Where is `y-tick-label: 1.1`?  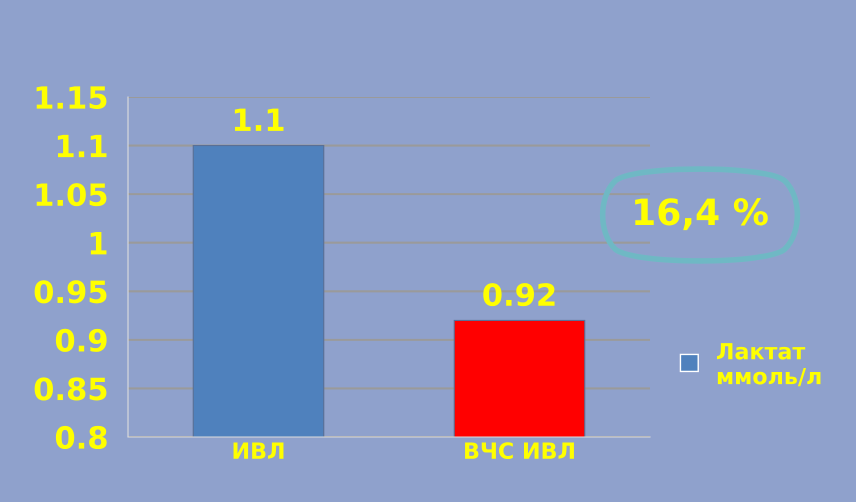
y-tick-label: 1.1 is located at coordinates (82, 146).